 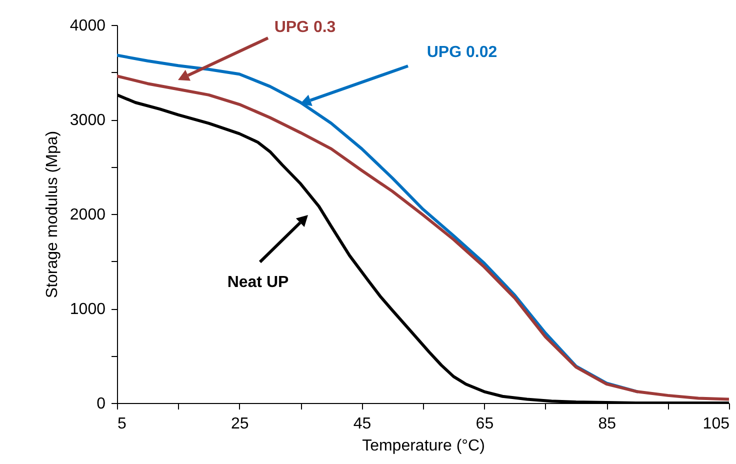 I want to click on y-axis-title: Storage modulus (Mpa), so click(x=52, y=214).